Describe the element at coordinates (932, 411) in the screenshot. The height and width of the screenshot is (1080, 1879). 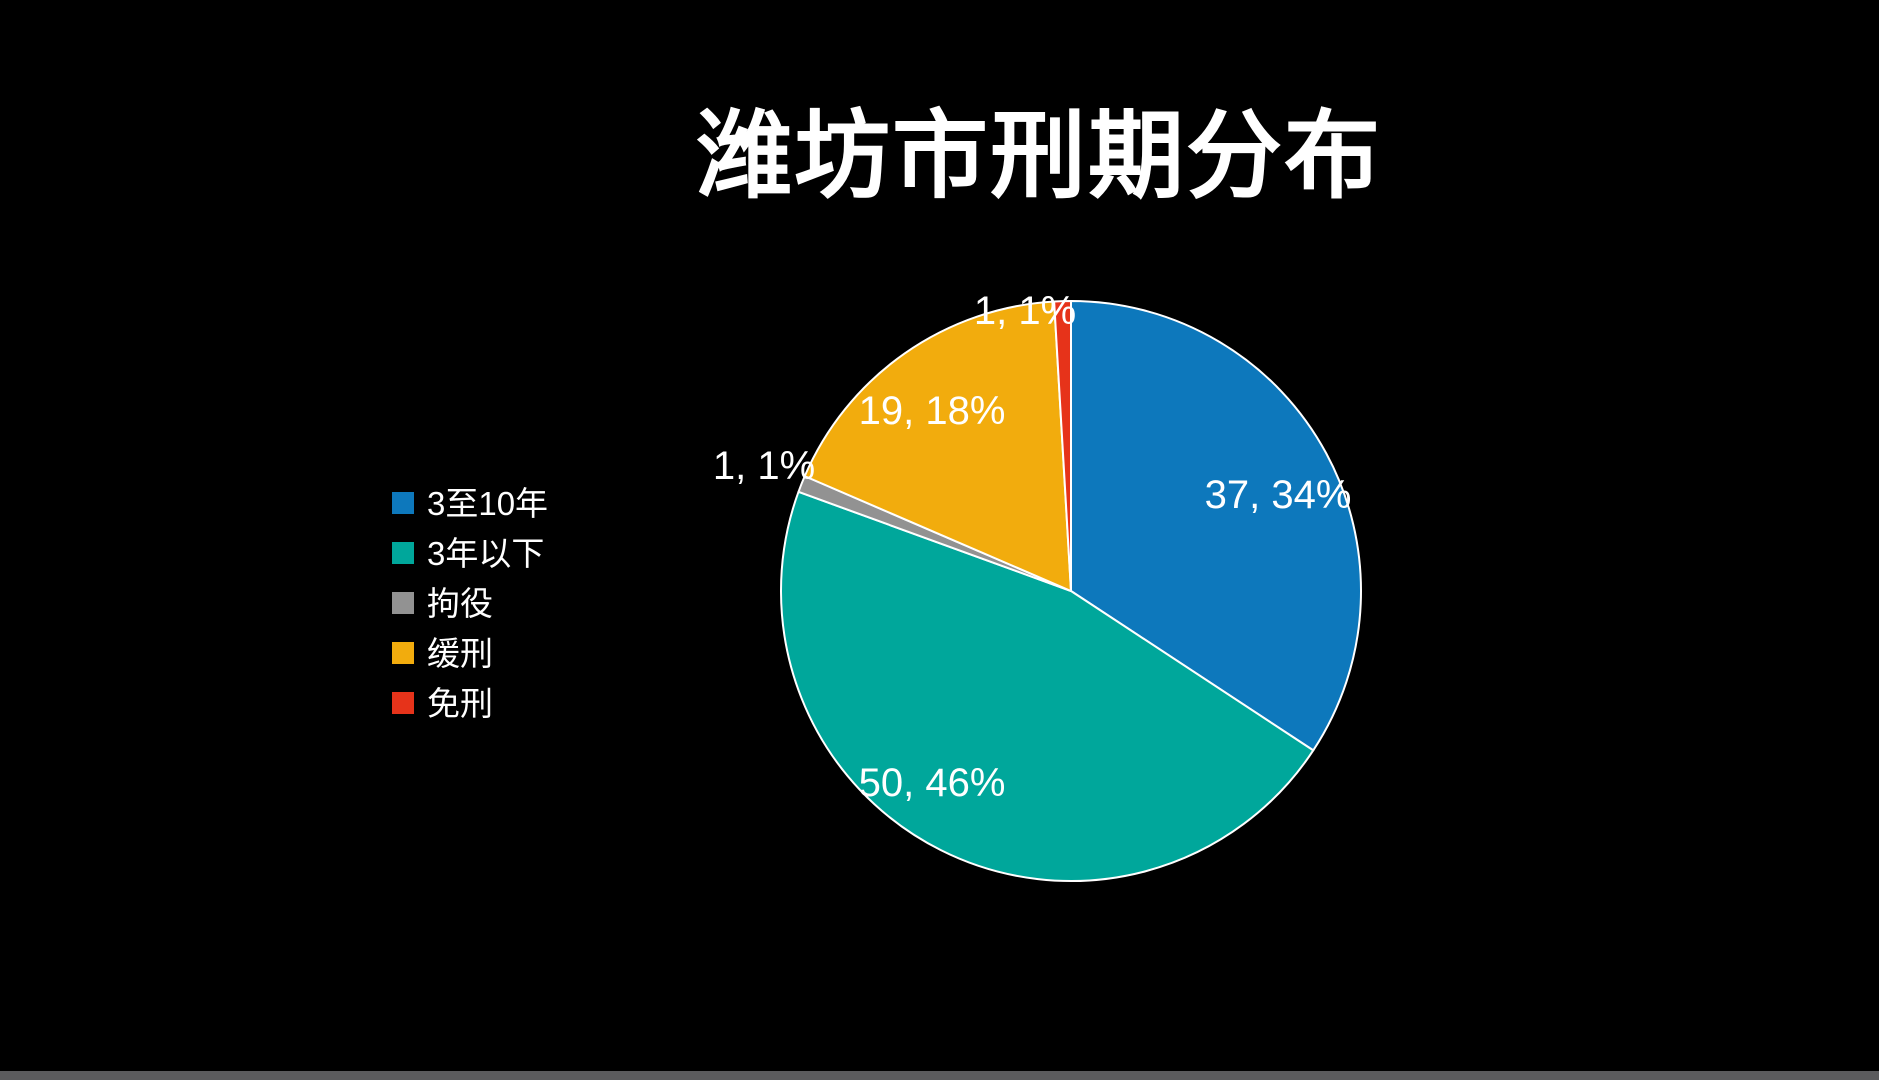
I see `slice-label-4: 19, 18%` at that location.